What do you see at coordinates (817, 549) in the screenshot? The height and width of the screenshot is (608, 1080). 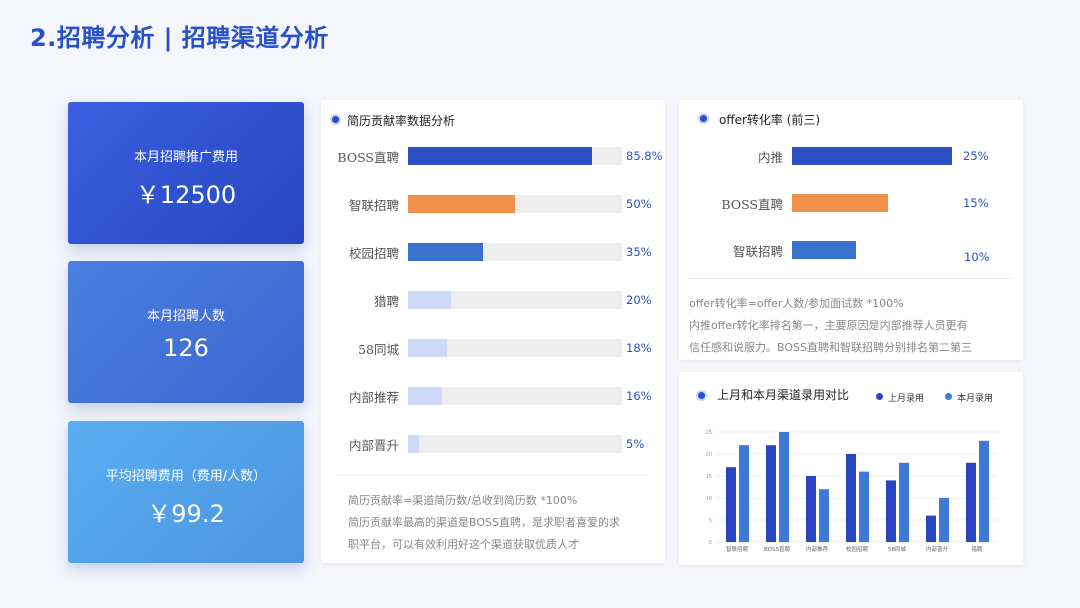 I see `x-tick-label: 内部推荐` at bounding box center [817, 549].